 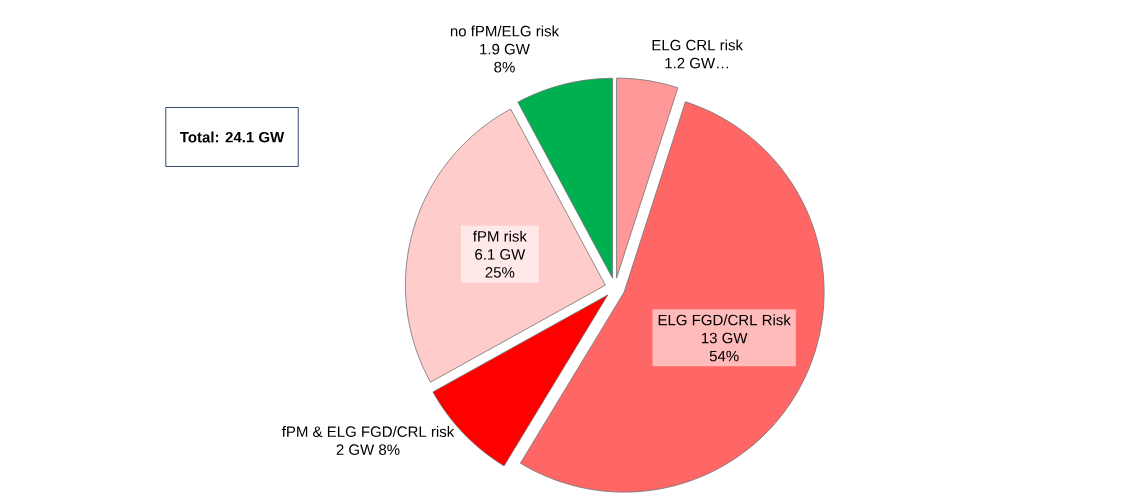 What do you see at coordinates (368, 449) in the screenshot?
I see `data-label: 2 GW 8%` at bounding box center [368, 449].